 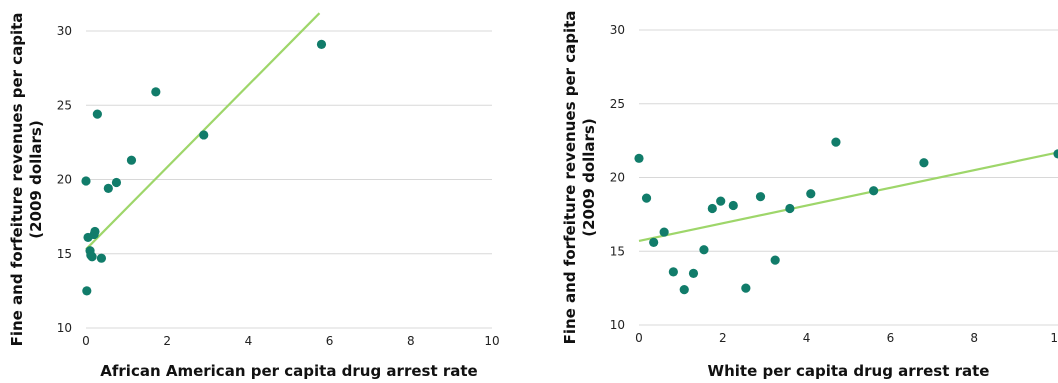 What do you see at coordinates (849, 371) in the screenshot?
I see `x-axis-title: White per capita drug arrest rate` at bounding box center [849, 371].